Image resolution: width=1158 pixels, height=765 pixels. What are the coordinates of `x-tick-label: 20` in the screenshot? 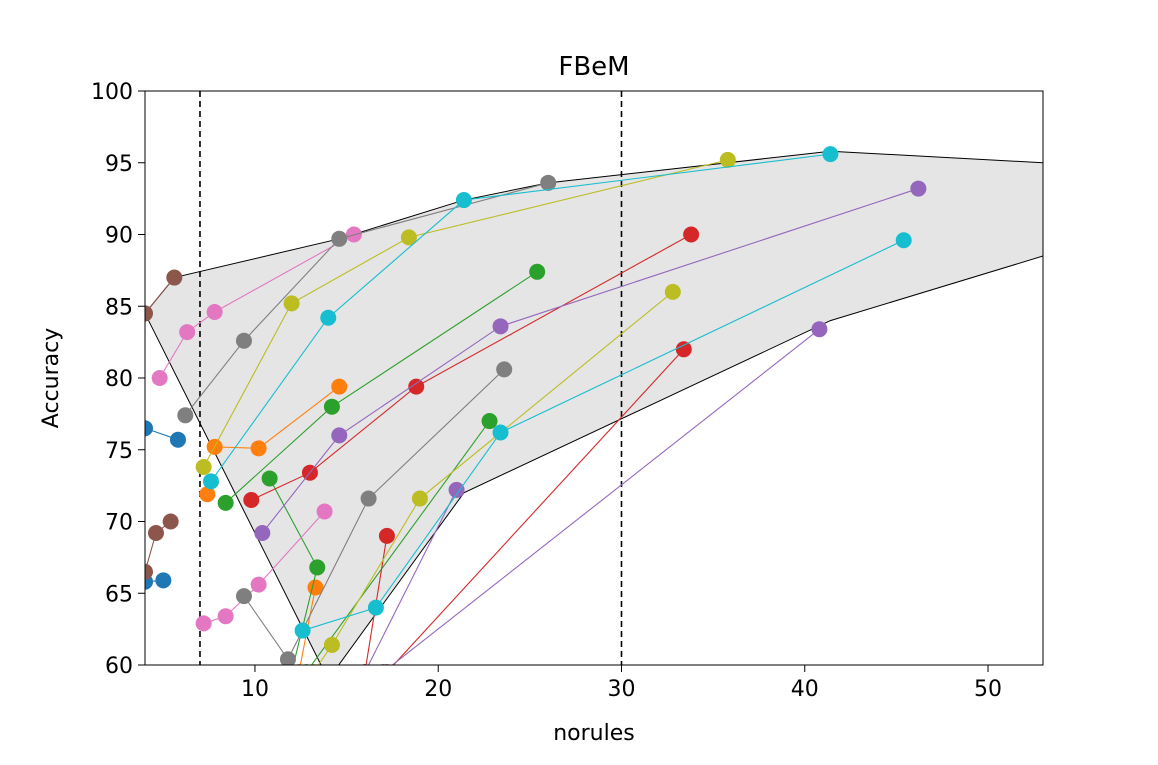 It's located at (438, 689).